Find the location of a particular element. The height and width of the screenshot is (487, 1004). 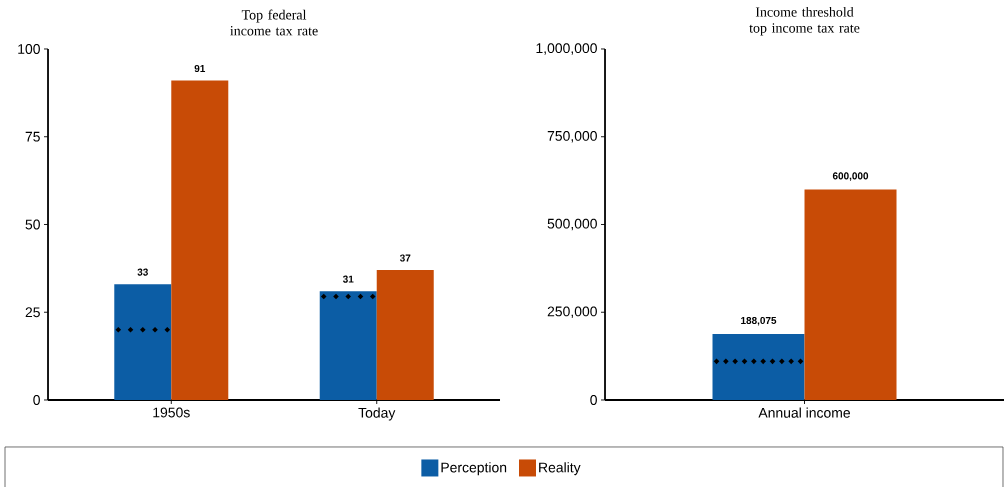

y-tick-label: 50 is located at coordinates (32, 224).